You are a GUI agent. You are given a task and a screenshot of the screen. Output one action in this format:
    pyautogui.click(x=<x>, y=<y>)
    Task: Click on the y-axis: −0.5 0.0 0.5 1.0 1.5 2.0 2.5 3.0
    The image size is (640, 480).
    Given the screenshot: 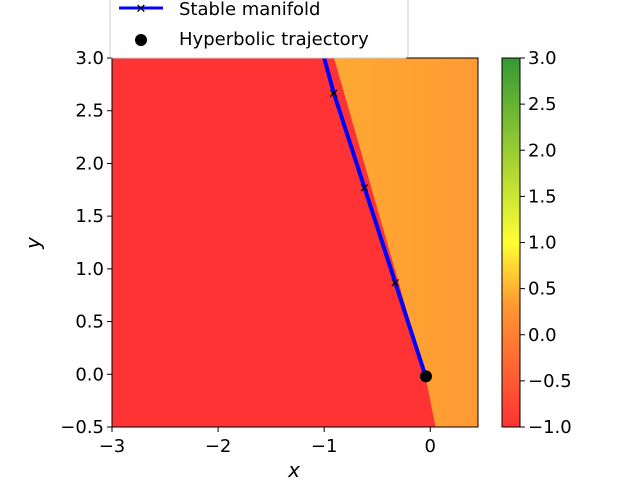 What is the action you would take?
    pyautogui.click(x=86, y=243)
    